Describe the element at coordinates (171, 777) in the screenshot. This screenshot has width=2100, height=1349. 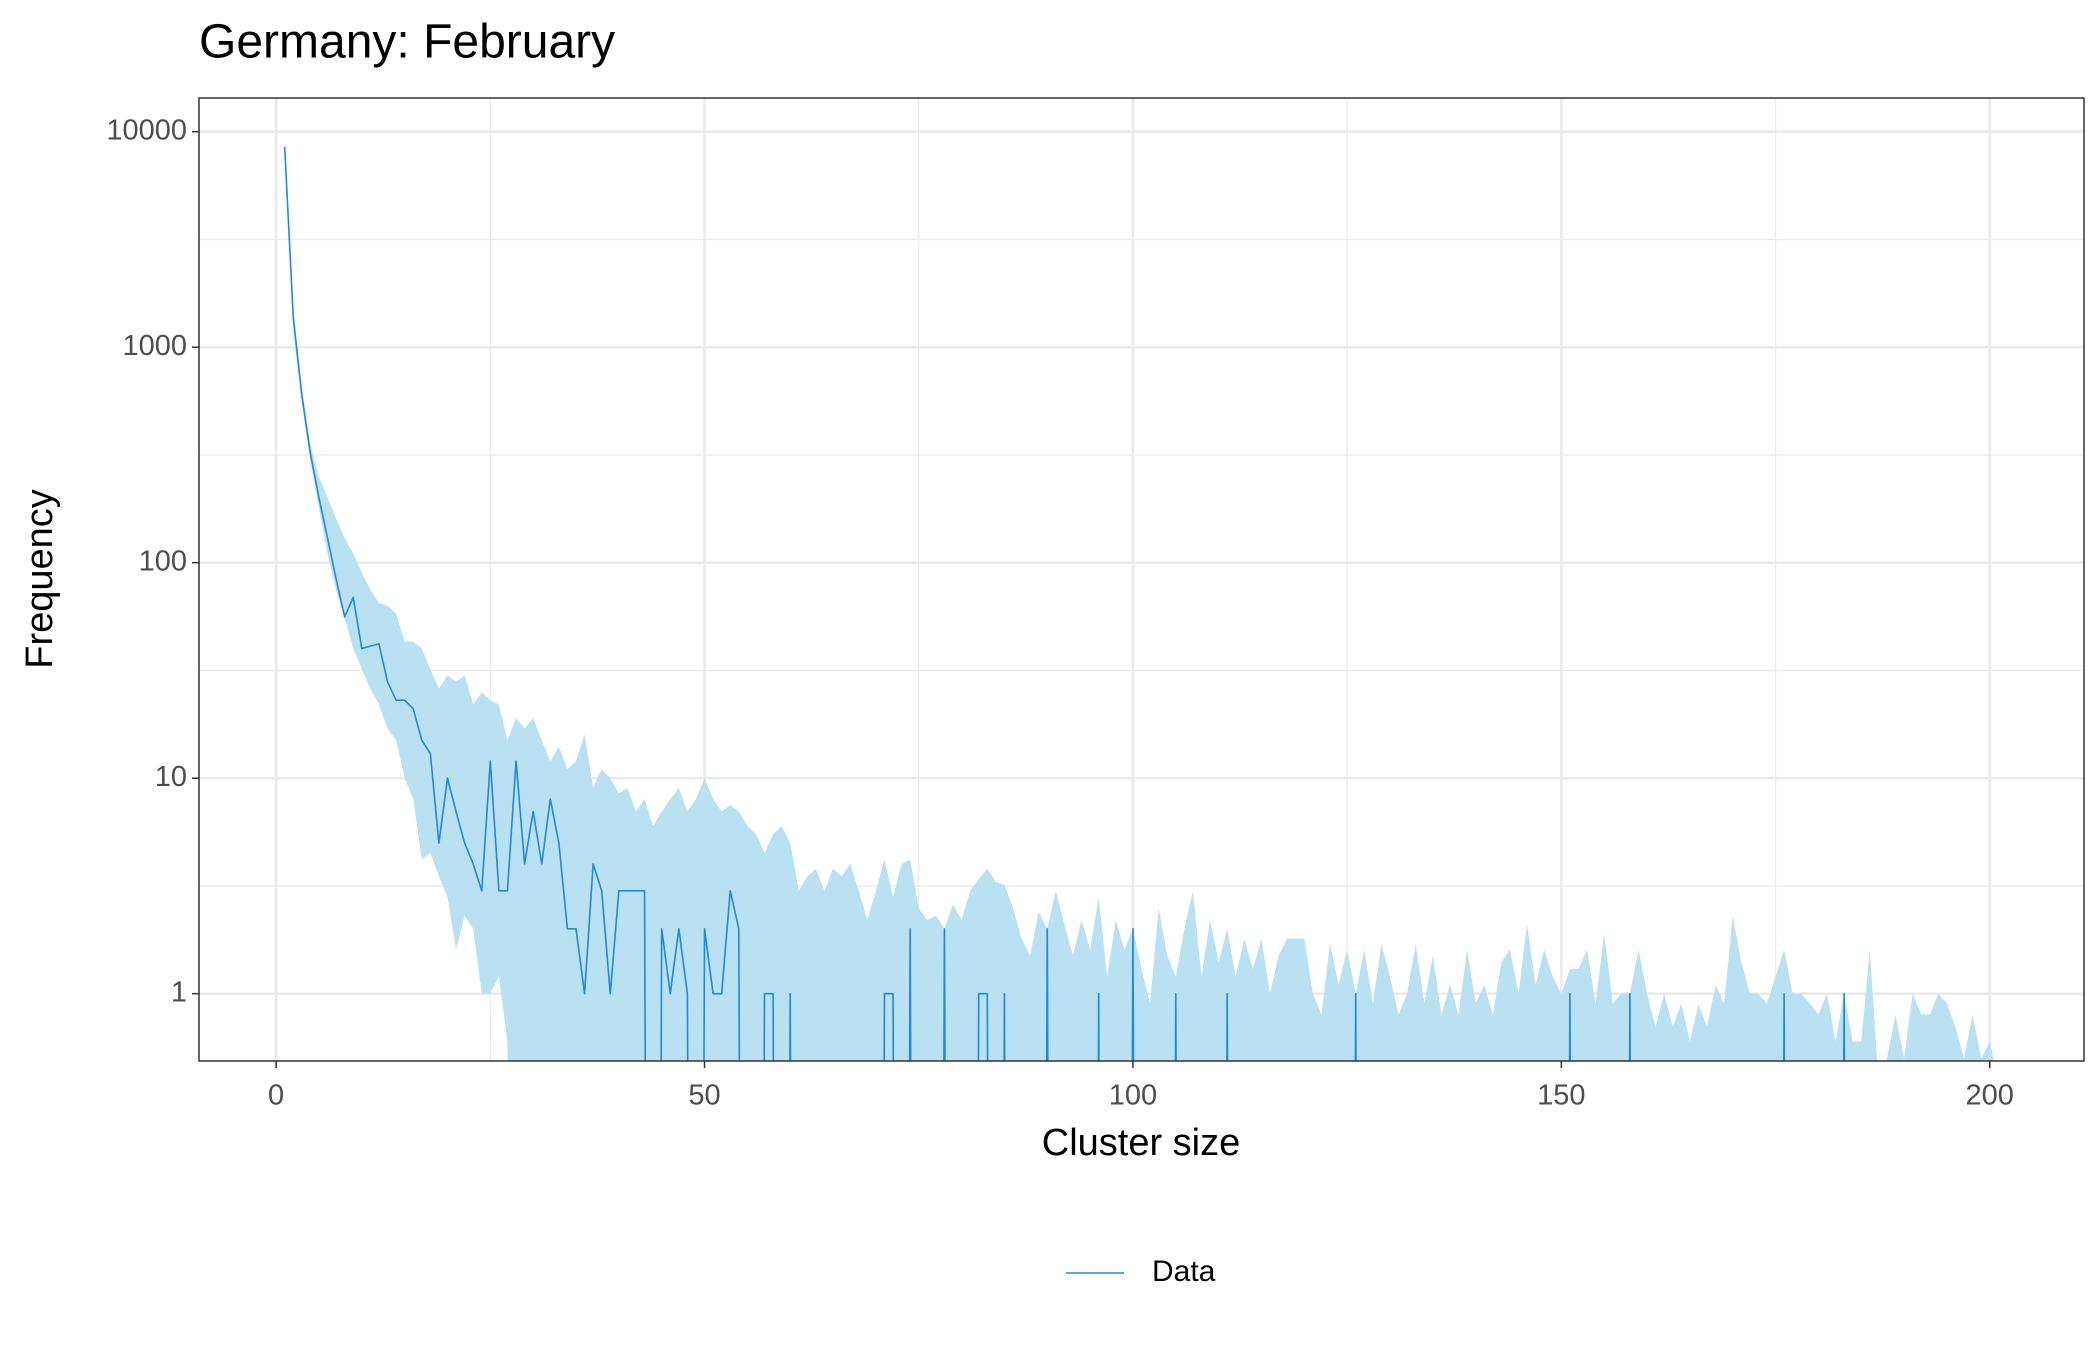
I see `y-tick-label: 10` at that location.